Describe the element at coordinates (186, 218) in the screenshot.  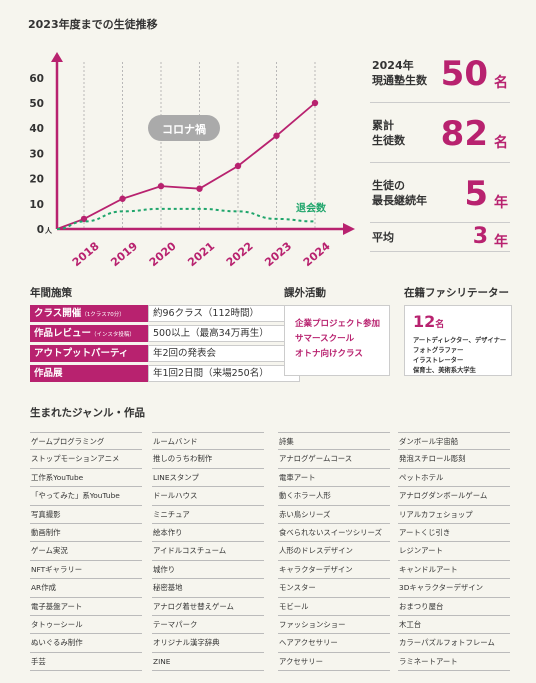
I see `series-line-withdrawals` at that location.